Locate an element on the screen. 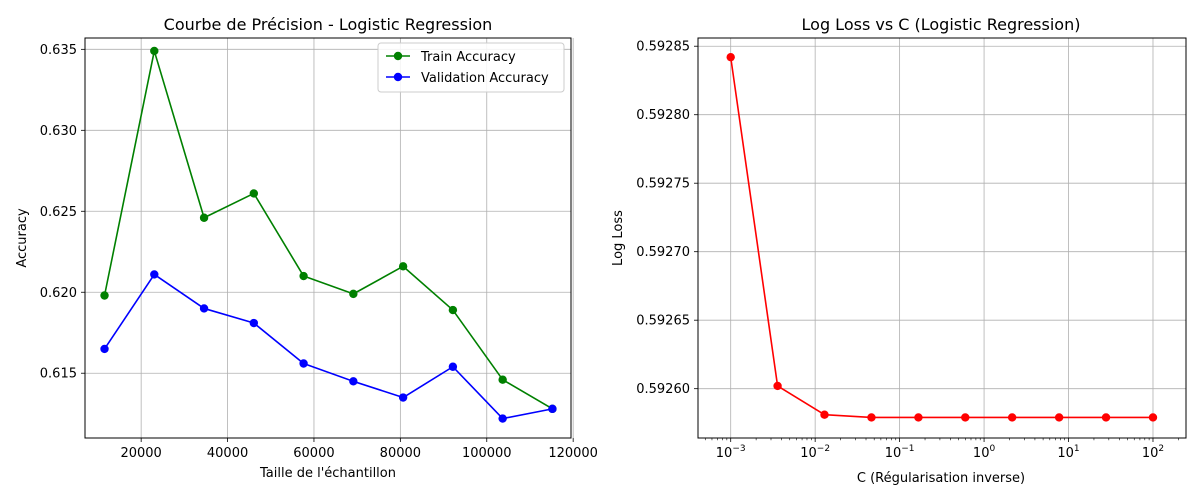 The width and height of the screenshot is (1200, 504). y-tick-label: 0.635 is located at coordinates (58, 50).